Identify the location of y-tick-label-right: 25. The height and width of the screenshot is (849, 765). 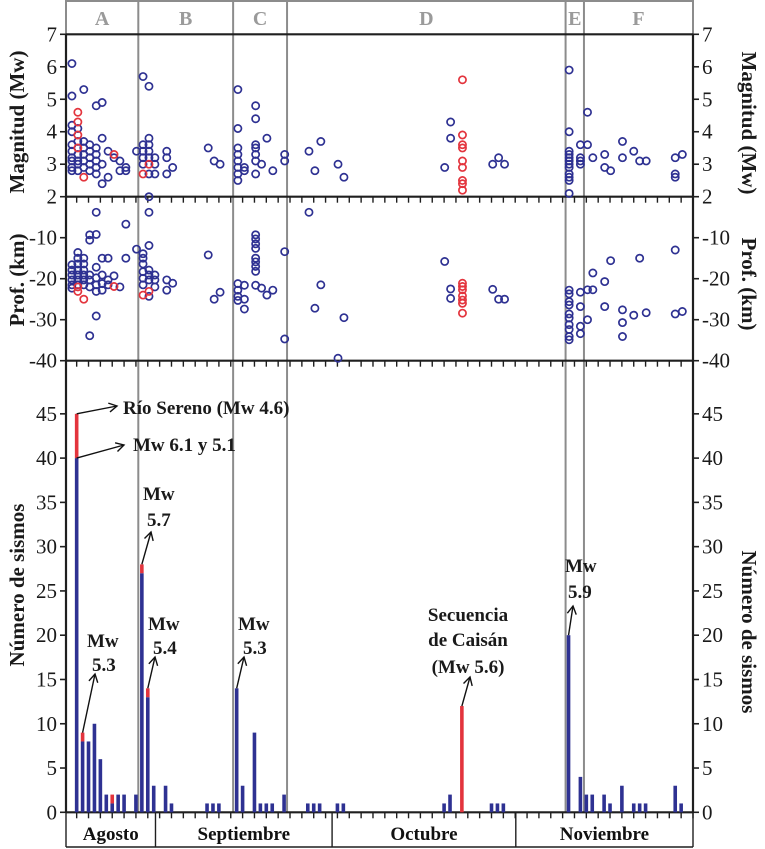
(712, 591).